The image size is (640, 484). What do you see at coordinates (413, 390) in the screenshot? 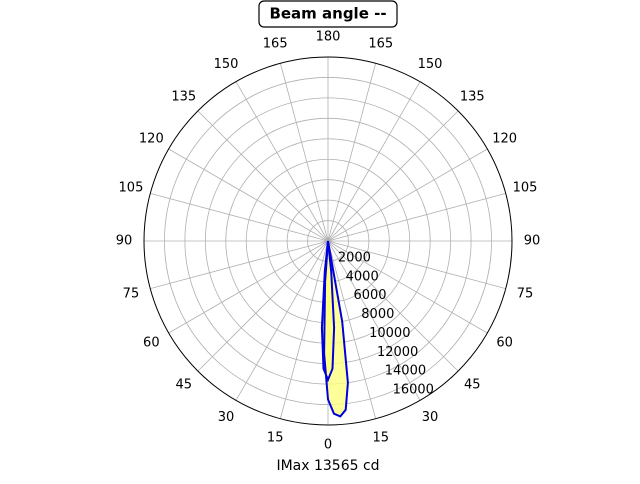
I see `r-tick-label: 16000` at bounding box center [413, 390].